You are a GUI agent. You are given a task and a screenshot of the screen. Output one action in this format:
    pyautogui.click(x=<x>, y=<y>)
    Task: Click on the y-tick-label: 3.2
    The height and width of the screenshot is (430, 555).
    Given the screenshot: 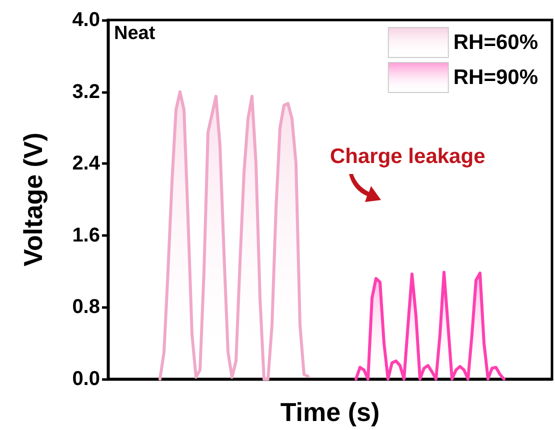 What is the action you would take?
    pyautogui.click(x=86, y=91)
    